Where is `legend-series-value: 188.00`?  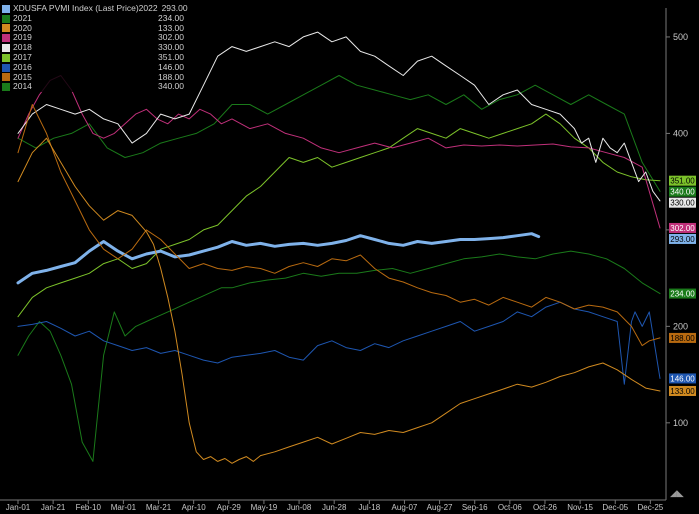
legend-series-value: 188.00 is located at coordinates (171, 76).